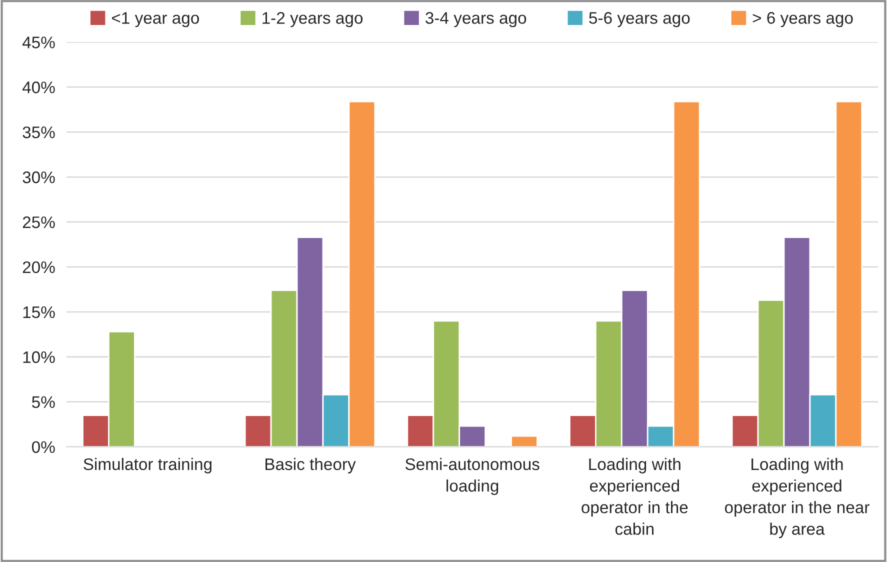 Image resolution: width=887 pixels, height=562 pixels. I want to click on legend-label: 5-6 years ago, so click(639, 20).